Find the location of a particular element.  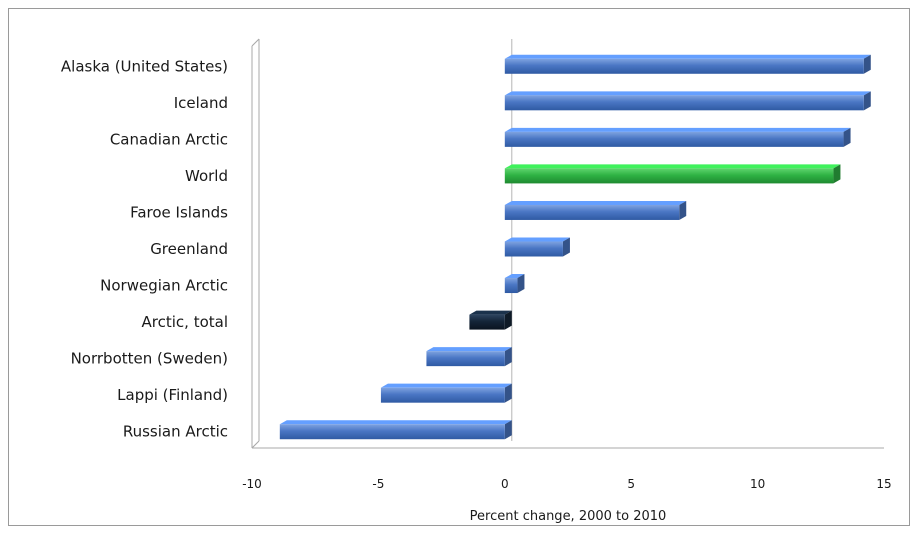

category-label: Faroe Islands is located at coordinates (179, 212).